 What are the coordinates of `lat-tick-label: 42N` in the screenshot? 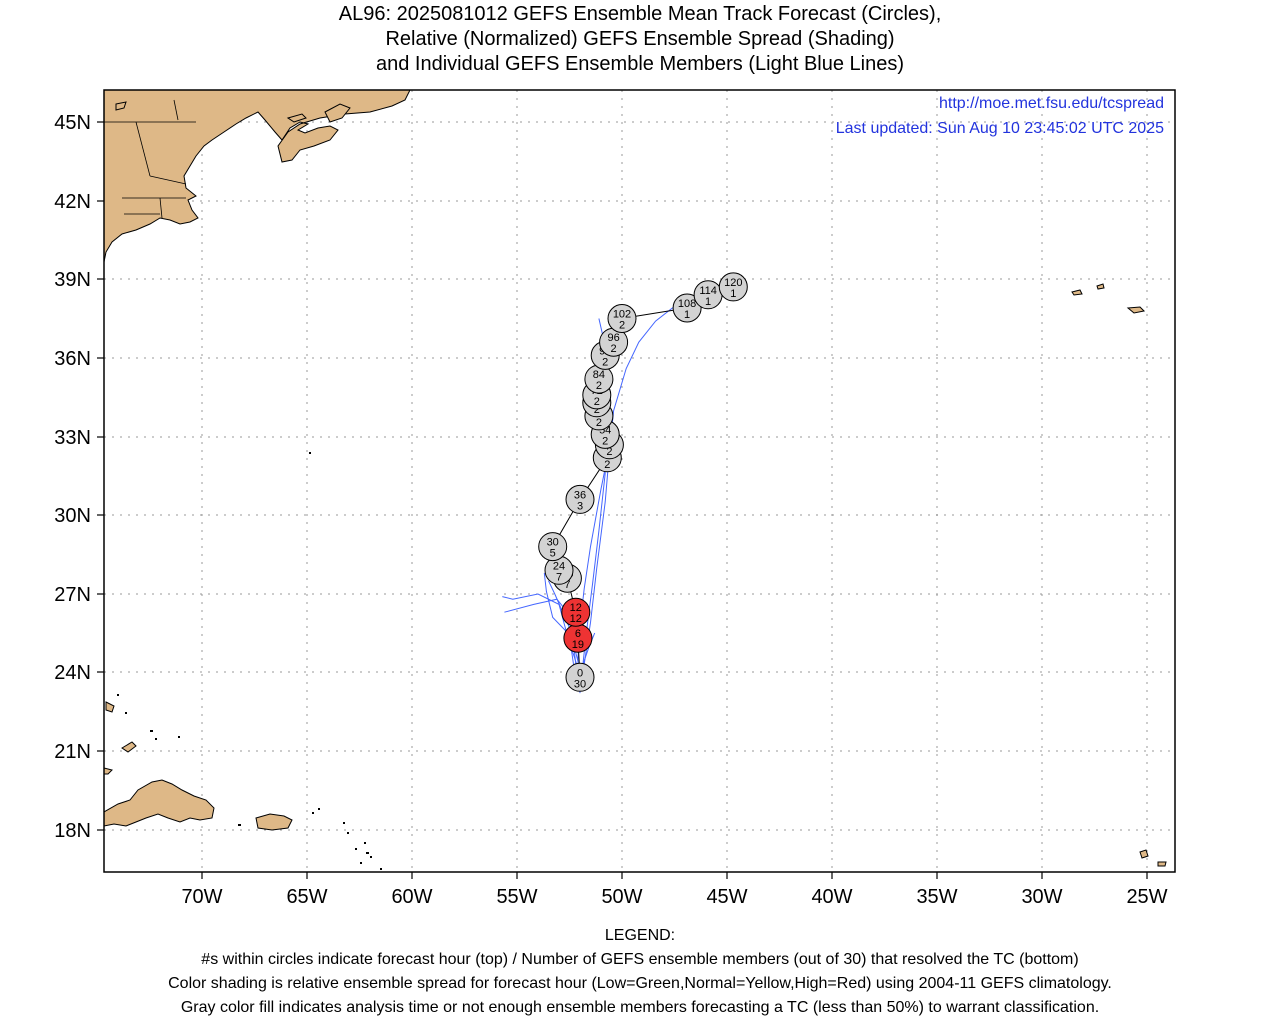 It's located at (72, 202).